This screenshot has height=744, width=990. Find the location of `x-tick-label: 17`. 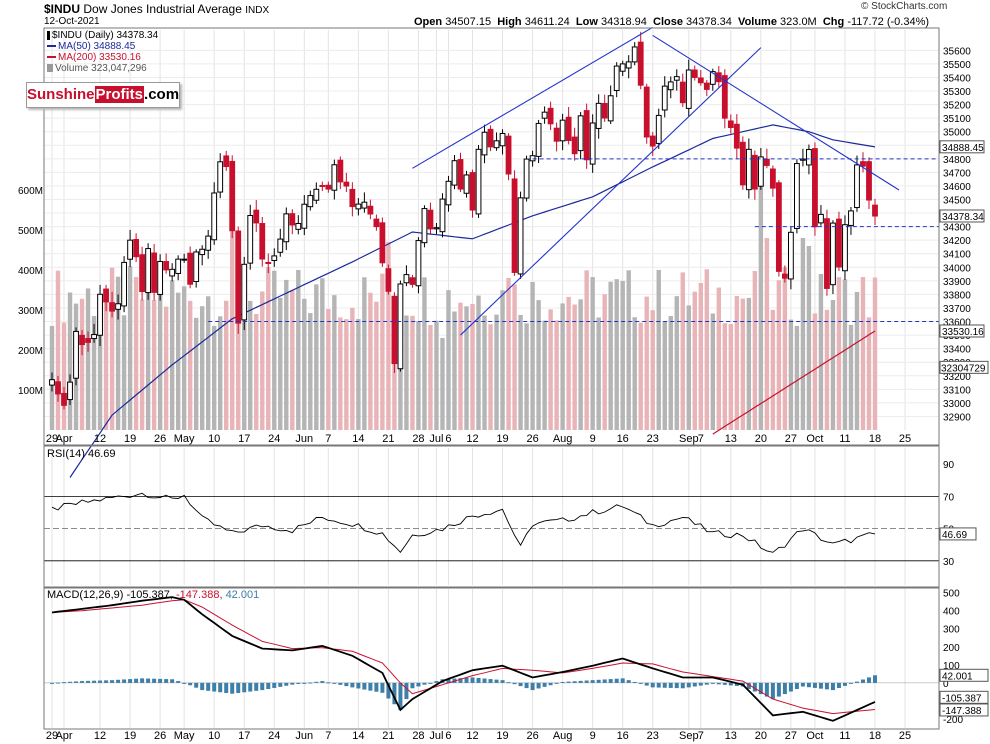

x-tick-label: 17 is located at coordinates (244, 439).